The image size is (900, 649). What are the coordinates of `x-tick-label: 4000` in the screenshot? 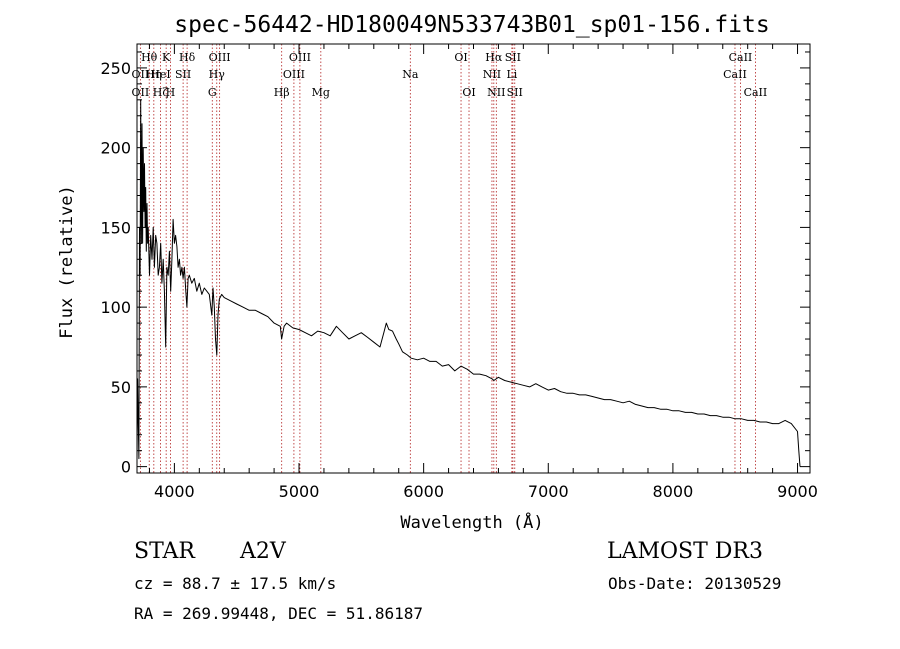 It's located at (174, 491).